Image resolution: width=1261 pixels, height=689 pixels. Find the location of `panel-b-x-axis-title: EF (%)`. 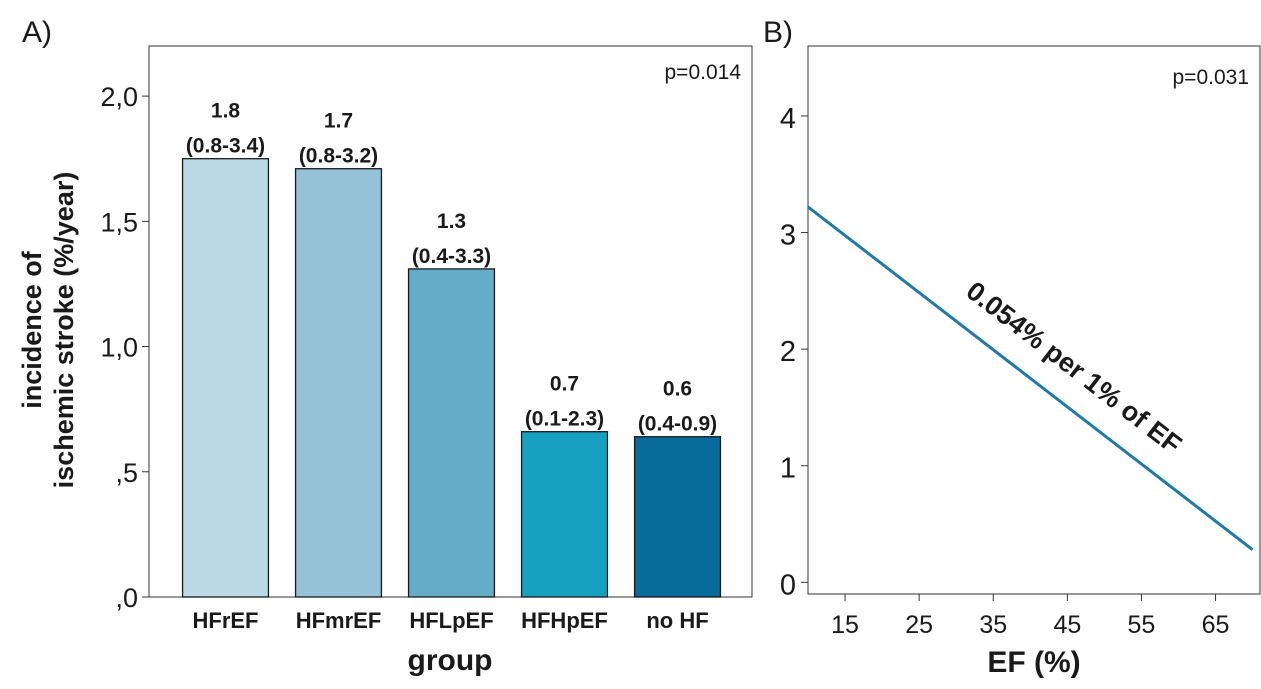

panel-b-x-axis-title: EF (%) is located at coordinates (1033, 662).